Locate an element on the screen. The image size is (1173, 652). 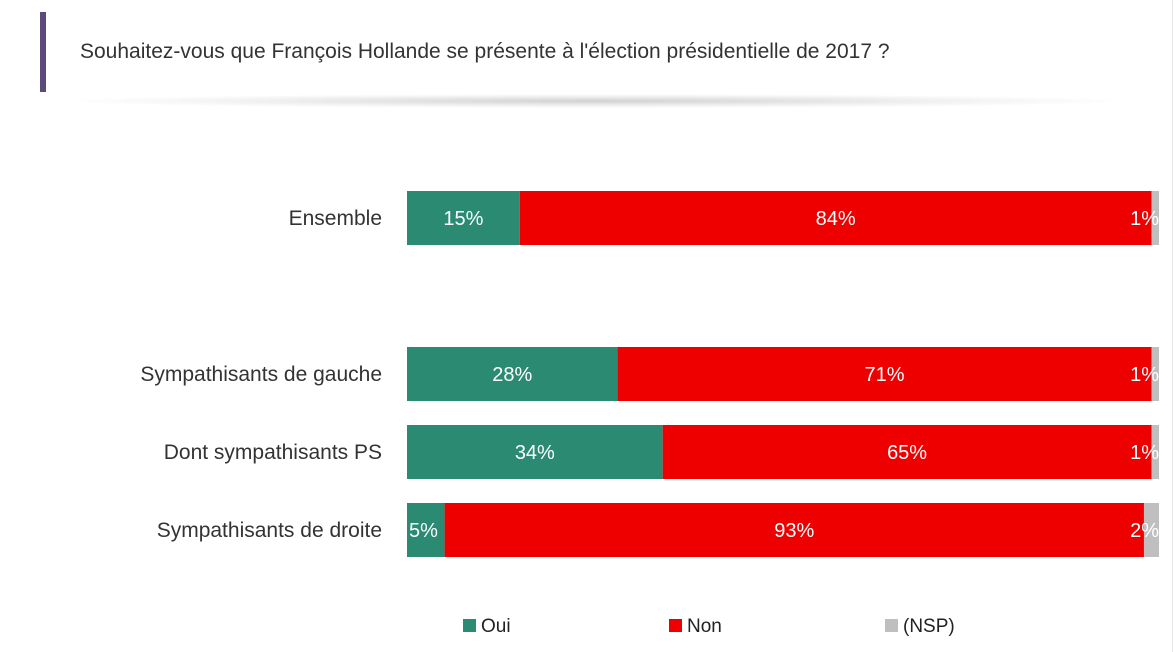
value-label: 71% is located at coordinates (885, 375).